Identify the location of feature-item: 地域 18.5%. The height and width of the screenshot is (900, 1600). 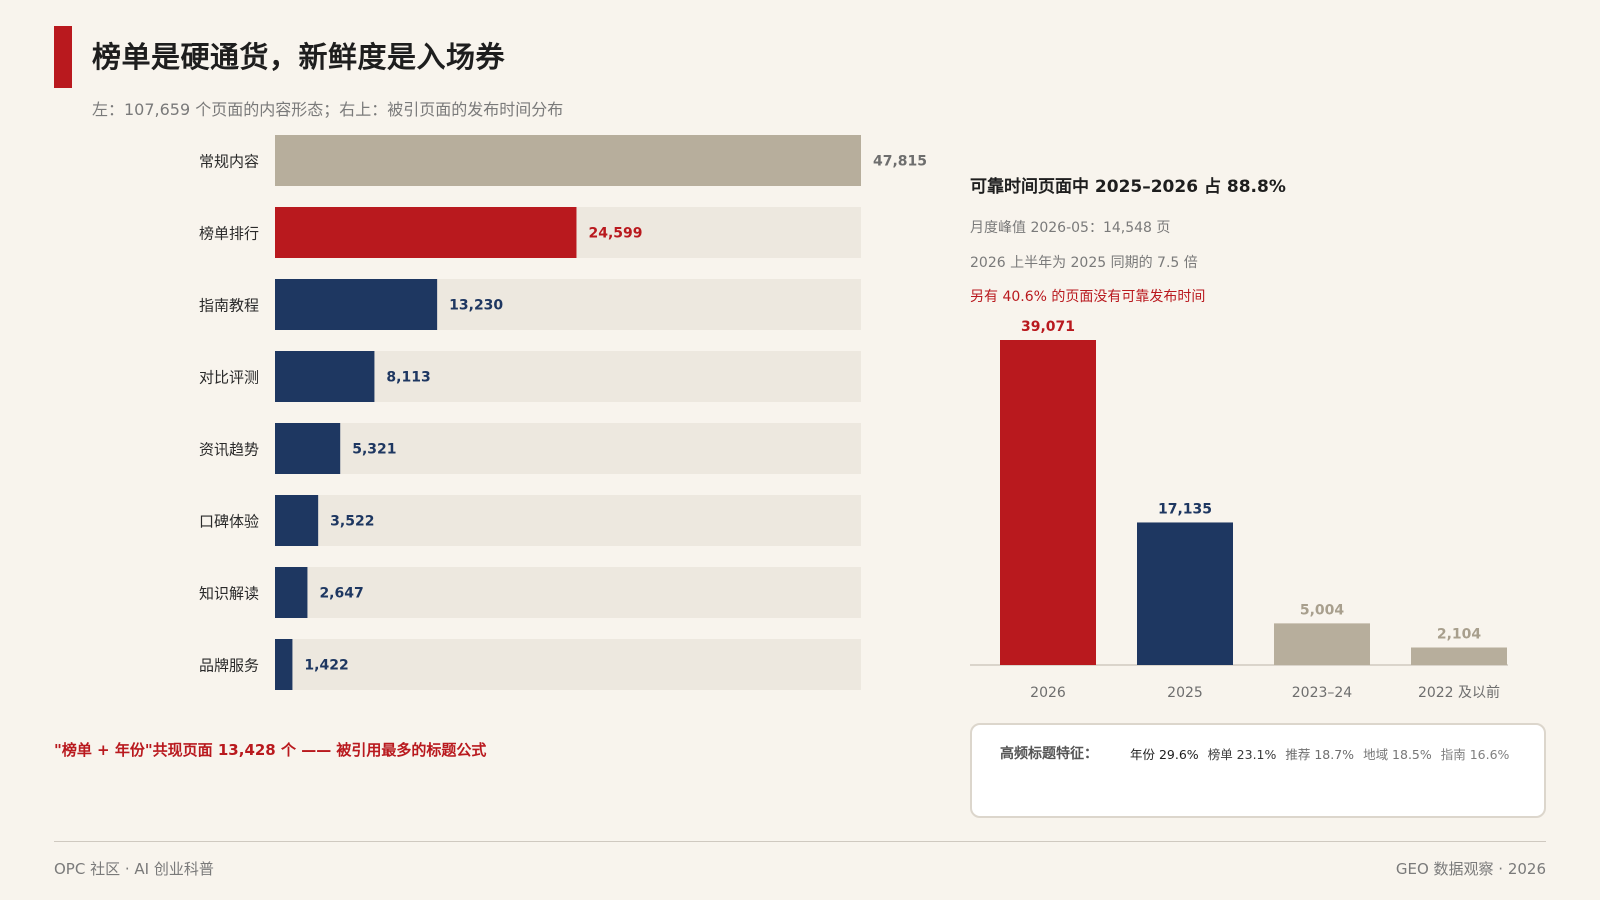
(1397, 754).